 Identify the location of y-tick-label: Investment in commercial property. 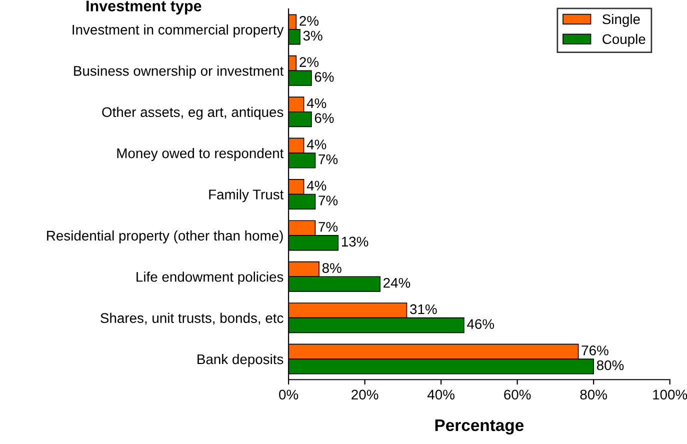
(178, 31).